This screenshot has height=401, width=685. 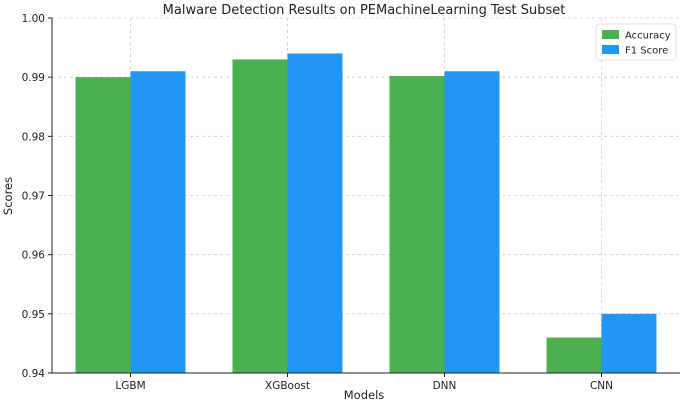 I want to click on legend-label: Accuracy, so click(x=648, y=36).